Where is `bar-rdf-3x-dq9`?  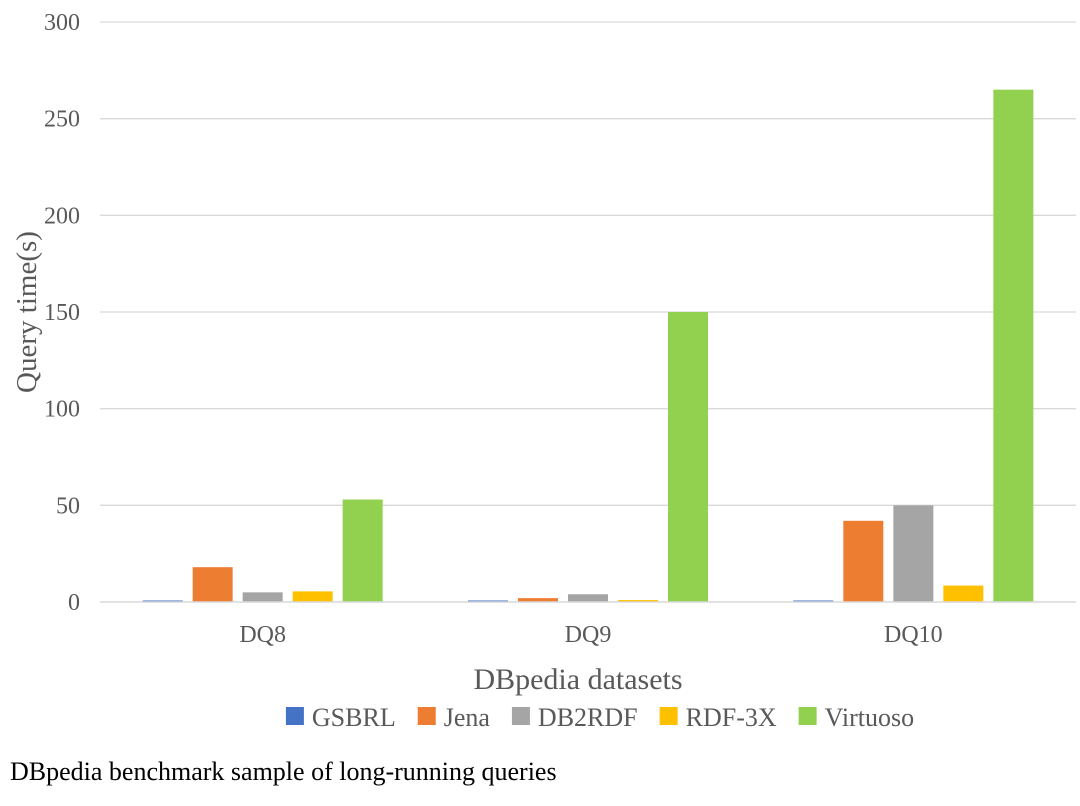 bar-rdf-3x-dq9 is located at coordinates (638, 601).